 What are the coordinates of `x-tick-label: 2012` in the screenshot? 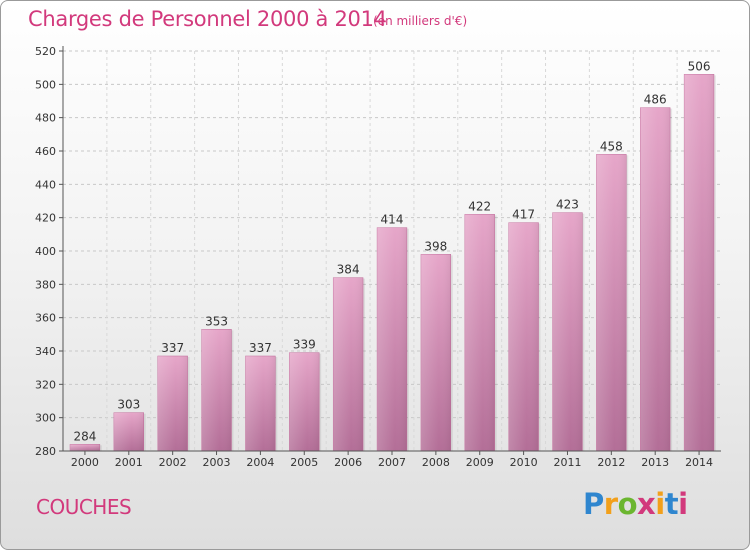 It's located at (611, 462).